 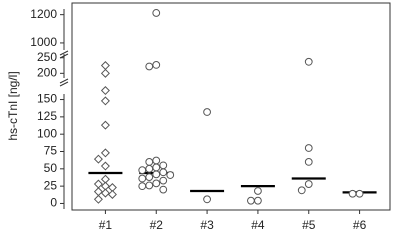 I want to click on y-tick-label: 25, so click(x=51, y=185).